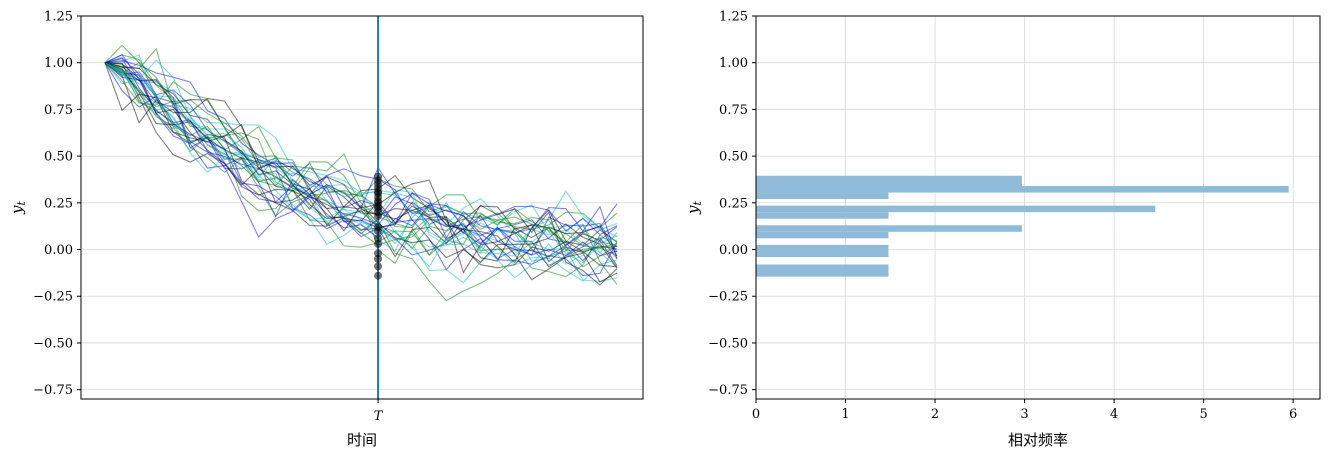 The image size is (1329, 459). I want to click on right-x-tick-label: 3, so click(1024, 414).